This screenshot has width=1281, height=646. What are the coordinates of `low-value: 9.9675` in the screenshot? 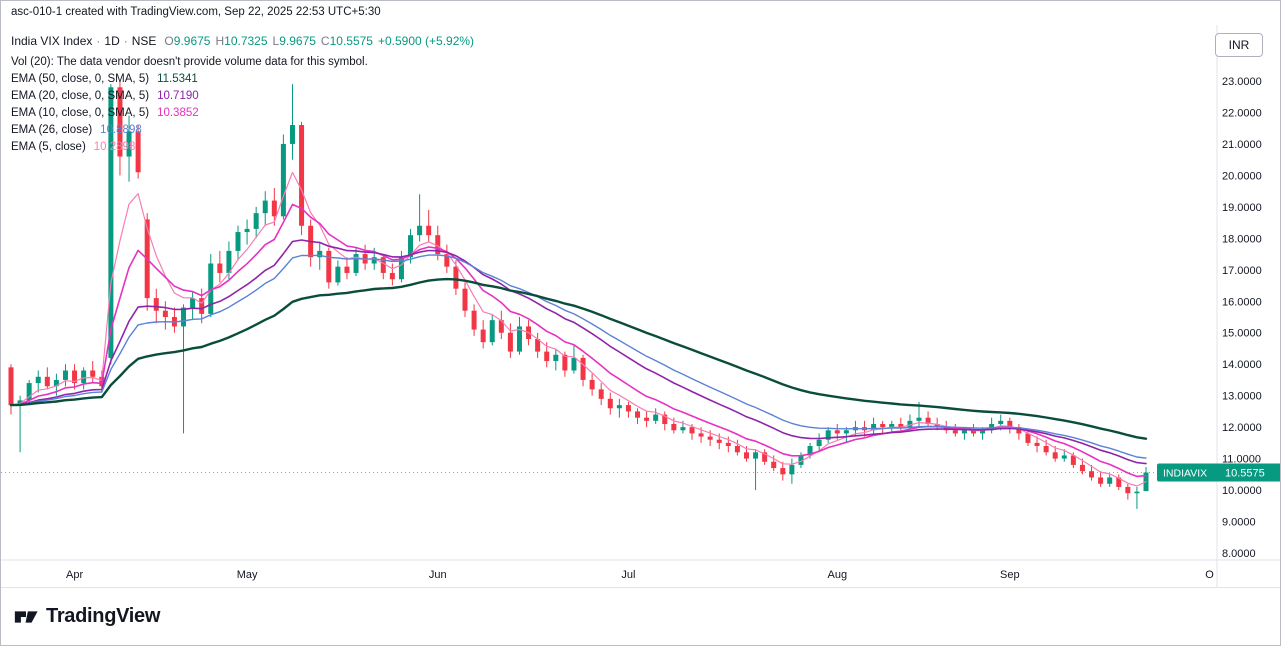 It's located at (297, 41).